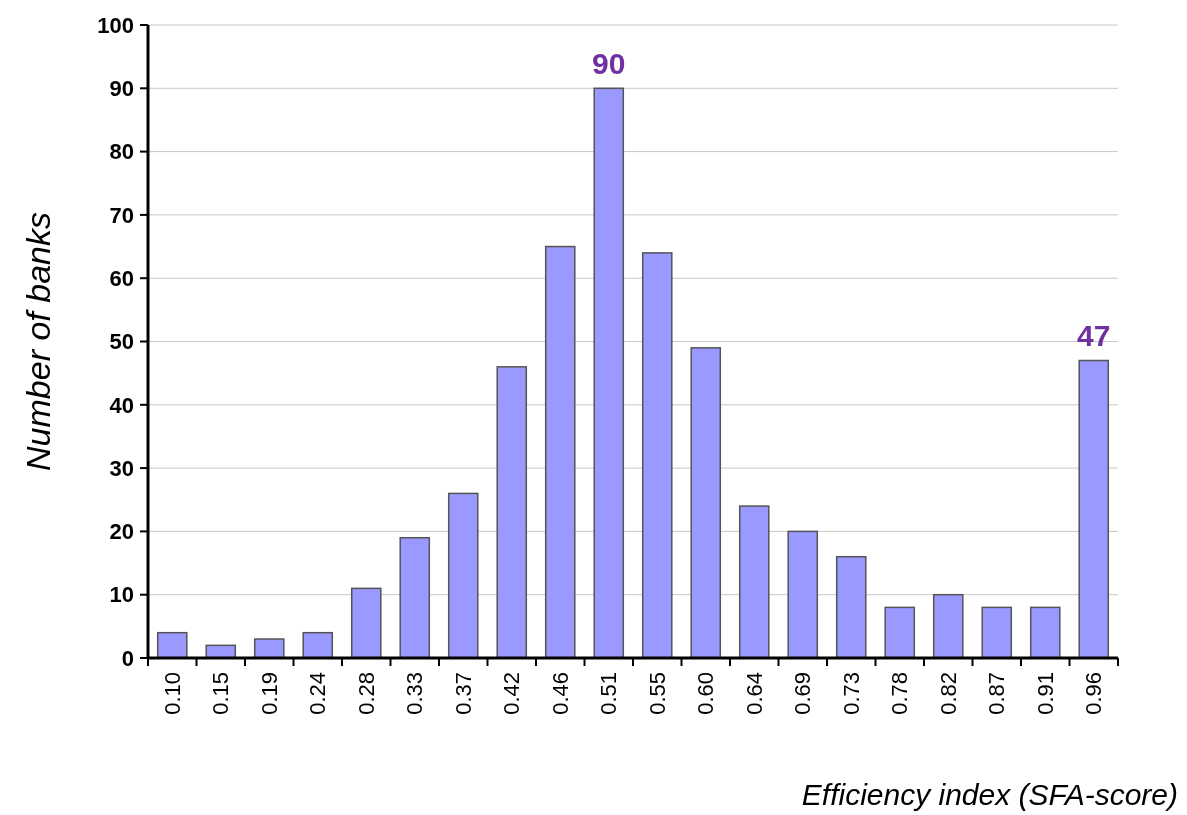 The image size is (1187, 815). What do you see at coordinates (127, 658) in the screenshot?
I see `y-tick-label: 0` at bounding box center [127, 658].